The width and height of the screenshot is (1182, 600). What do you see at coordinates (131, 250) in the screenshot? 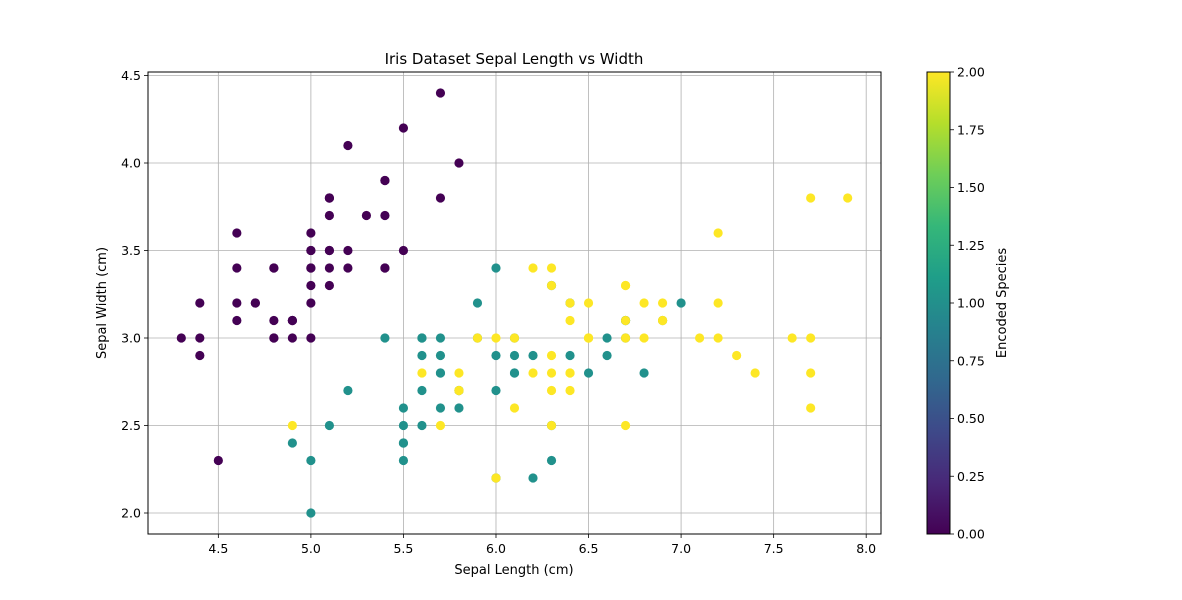
I see `y-tick-label: 3.5` at bounding box center [131, 250].